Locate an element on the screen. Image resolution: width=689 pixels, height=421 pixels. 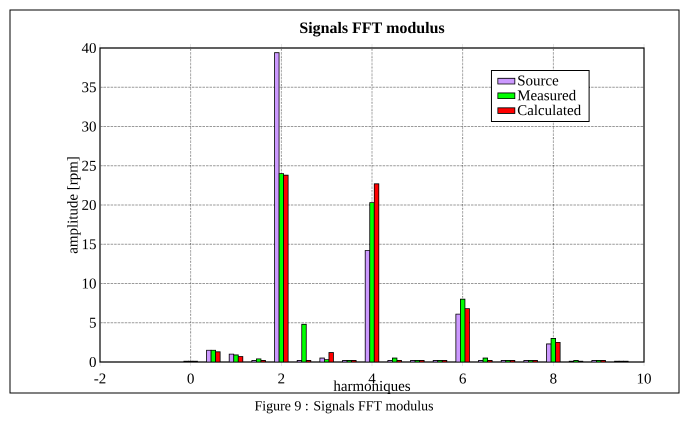
y-tick-label: 0 is located at coordinates (93, 362).